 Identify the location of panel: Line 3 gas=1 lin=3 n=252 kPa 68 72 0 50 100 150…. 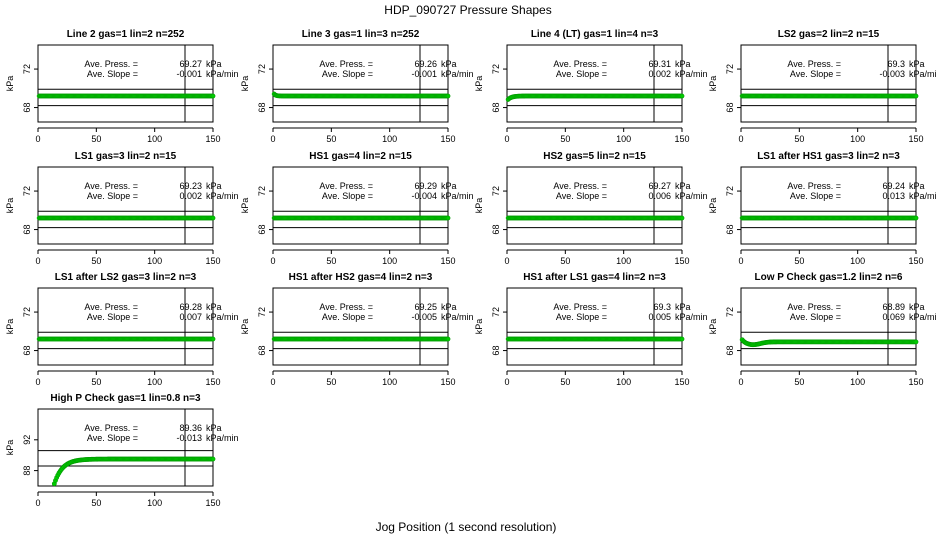
(357, 86).